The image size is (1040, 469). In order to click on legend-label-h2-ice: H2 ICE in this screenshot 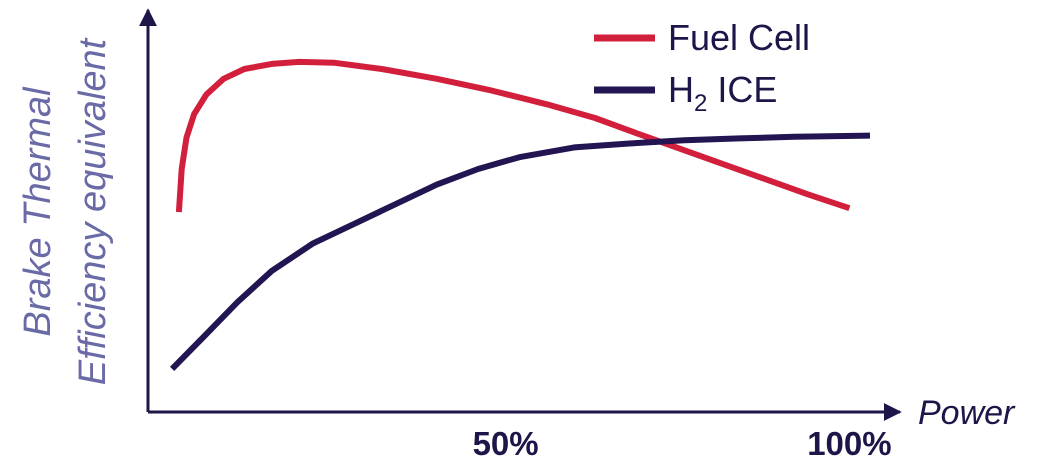, I will do `click(722, 93)`.